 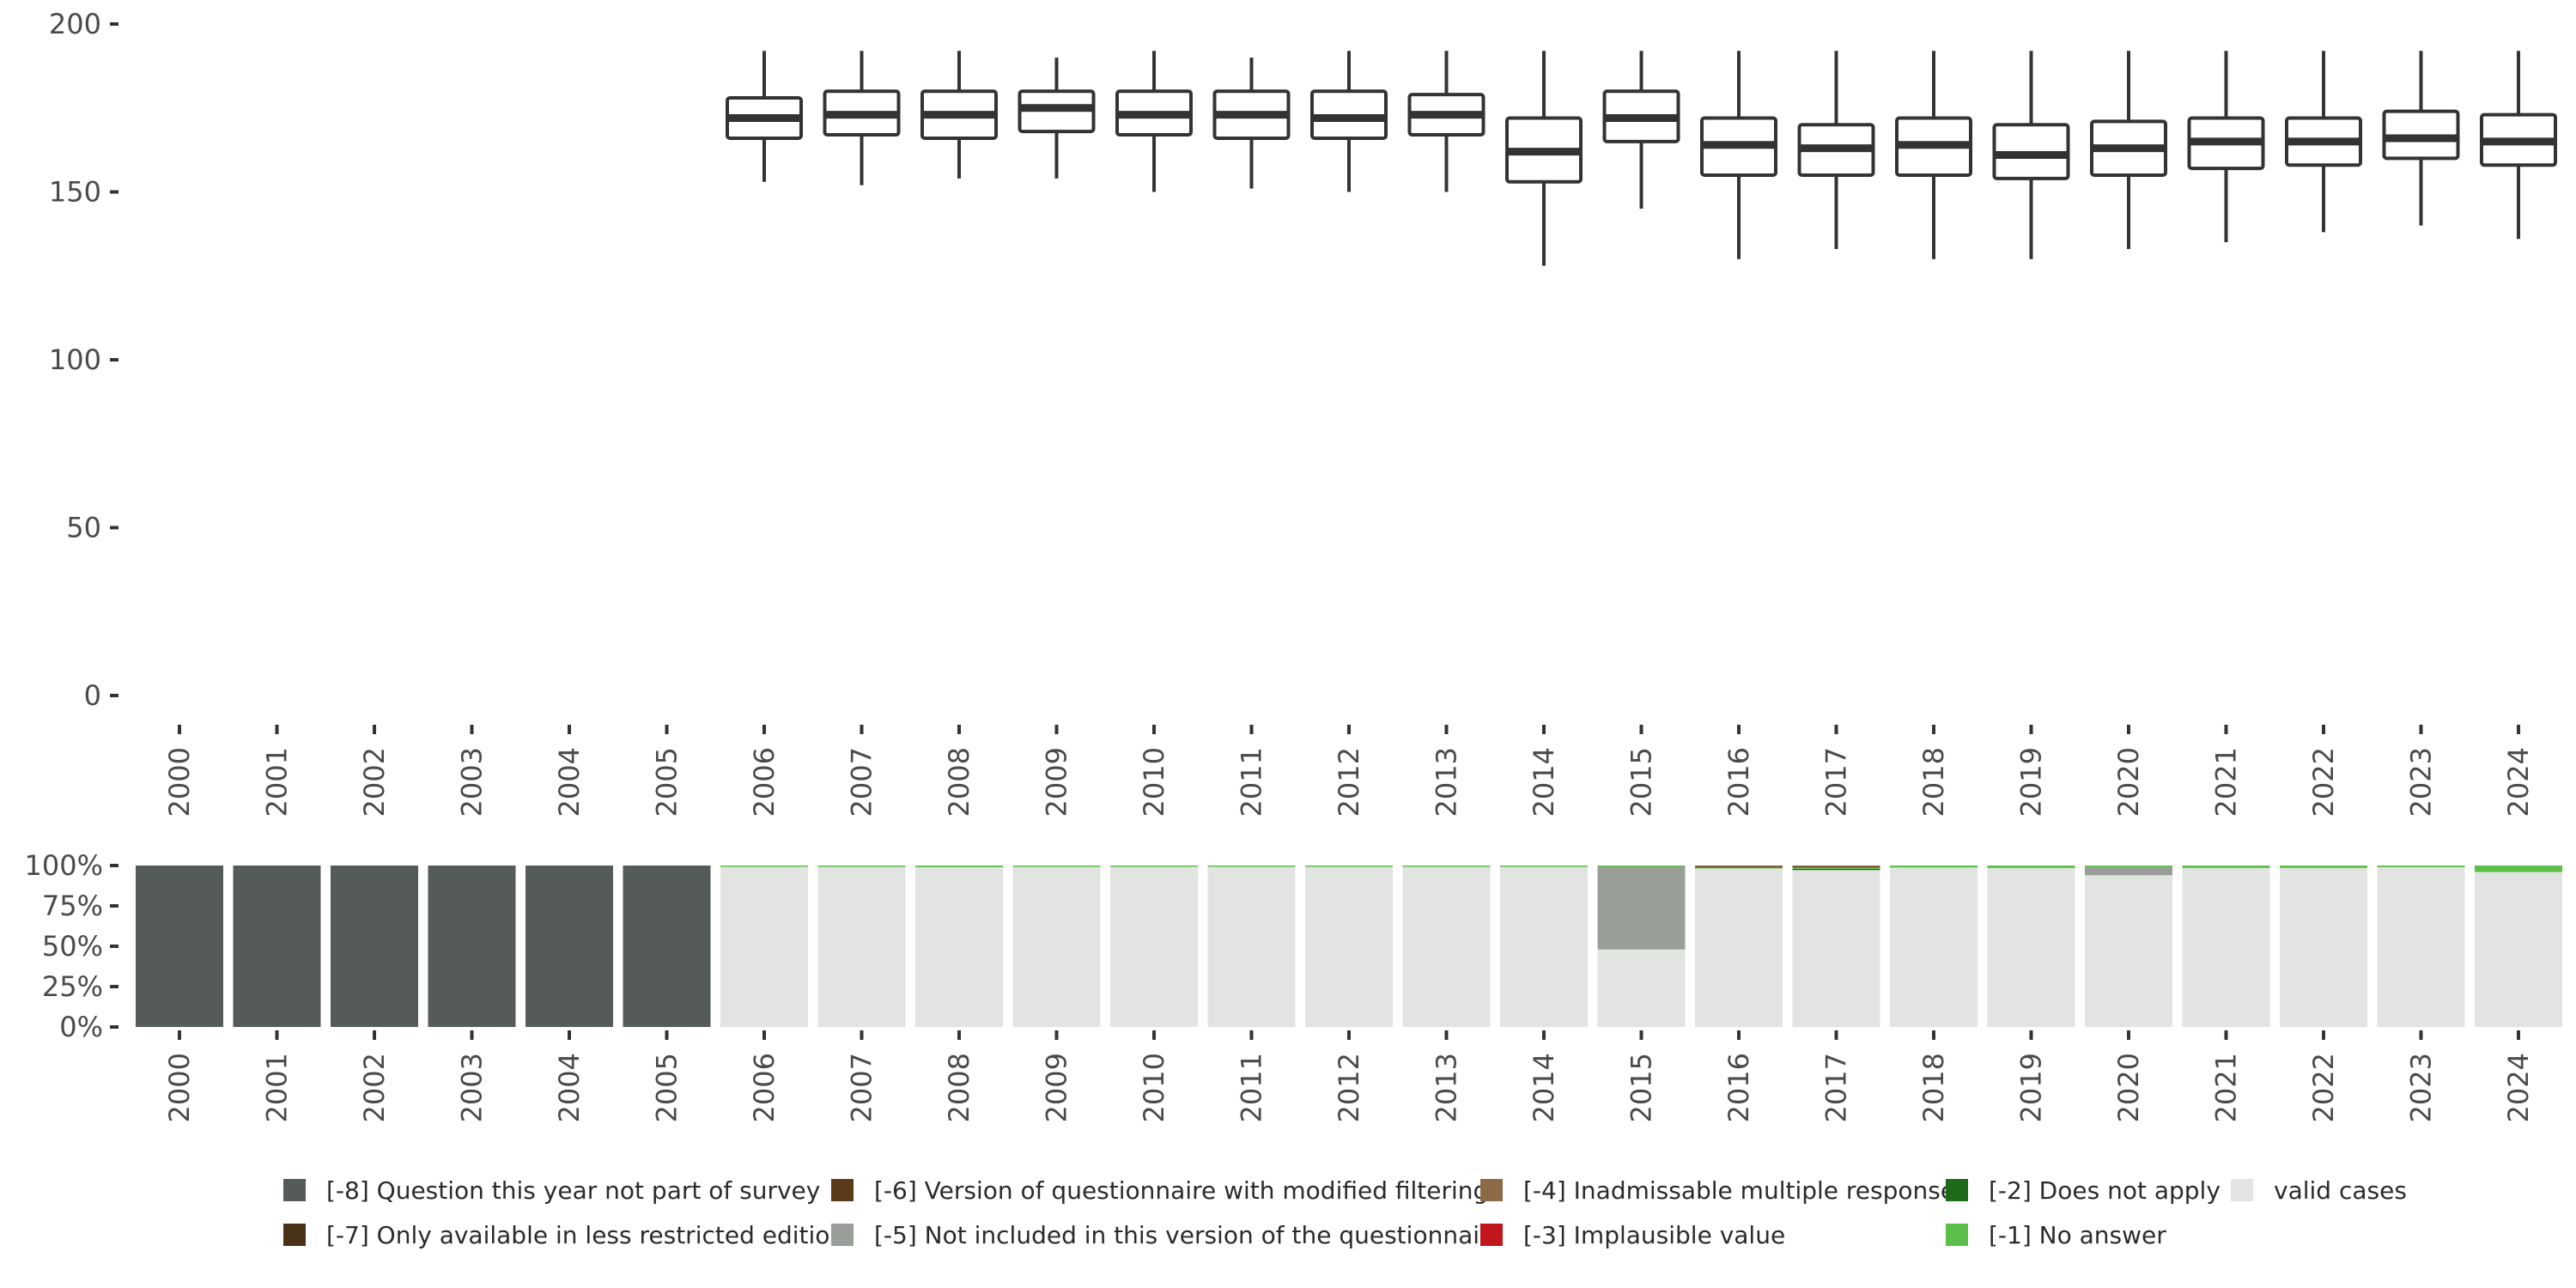 I want to click on bar-2001, so click(x=277, y=947).